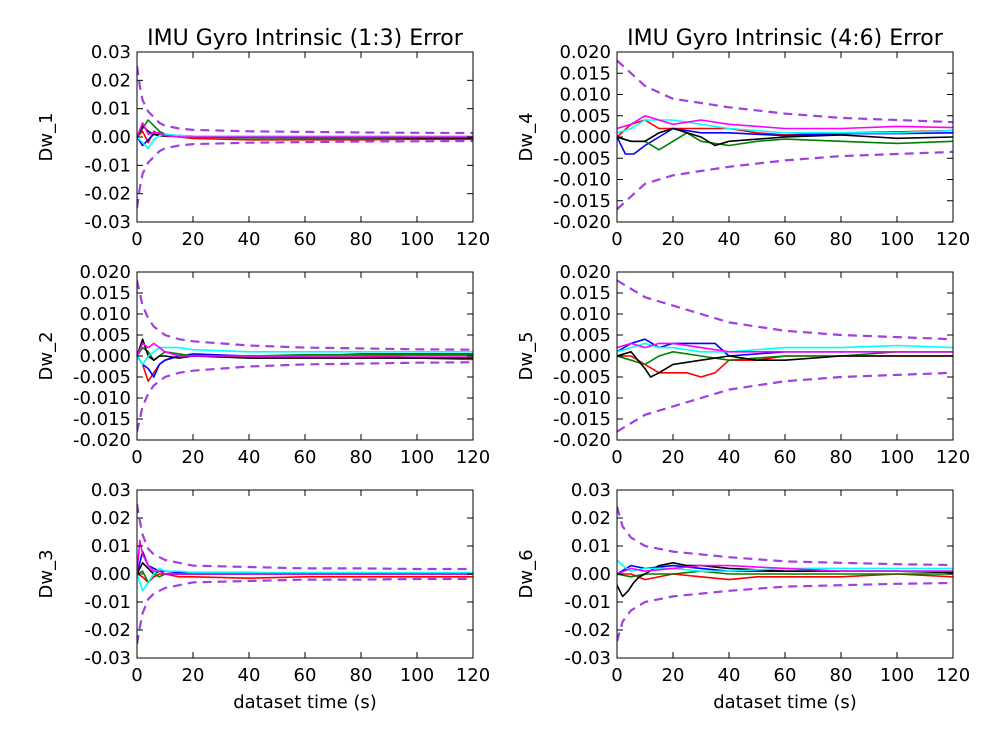  What do you see at coordinates (582, 440) in the screenshot?
I see `y-tick-label: -0.020` at bounding box center [582, 440].